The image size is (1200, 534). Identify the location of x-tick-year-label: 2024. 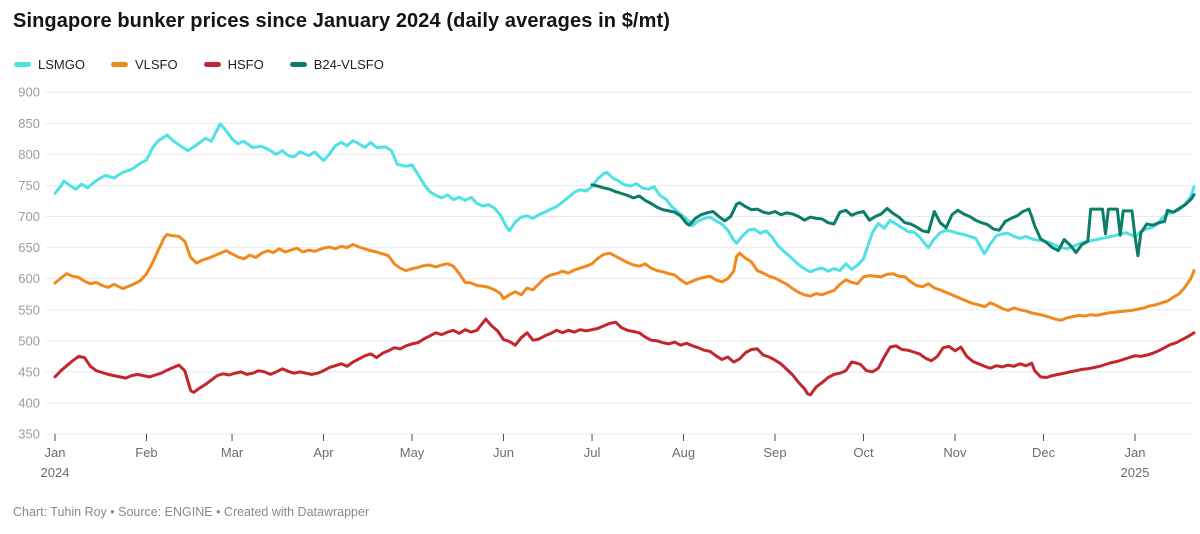
(55, 472).